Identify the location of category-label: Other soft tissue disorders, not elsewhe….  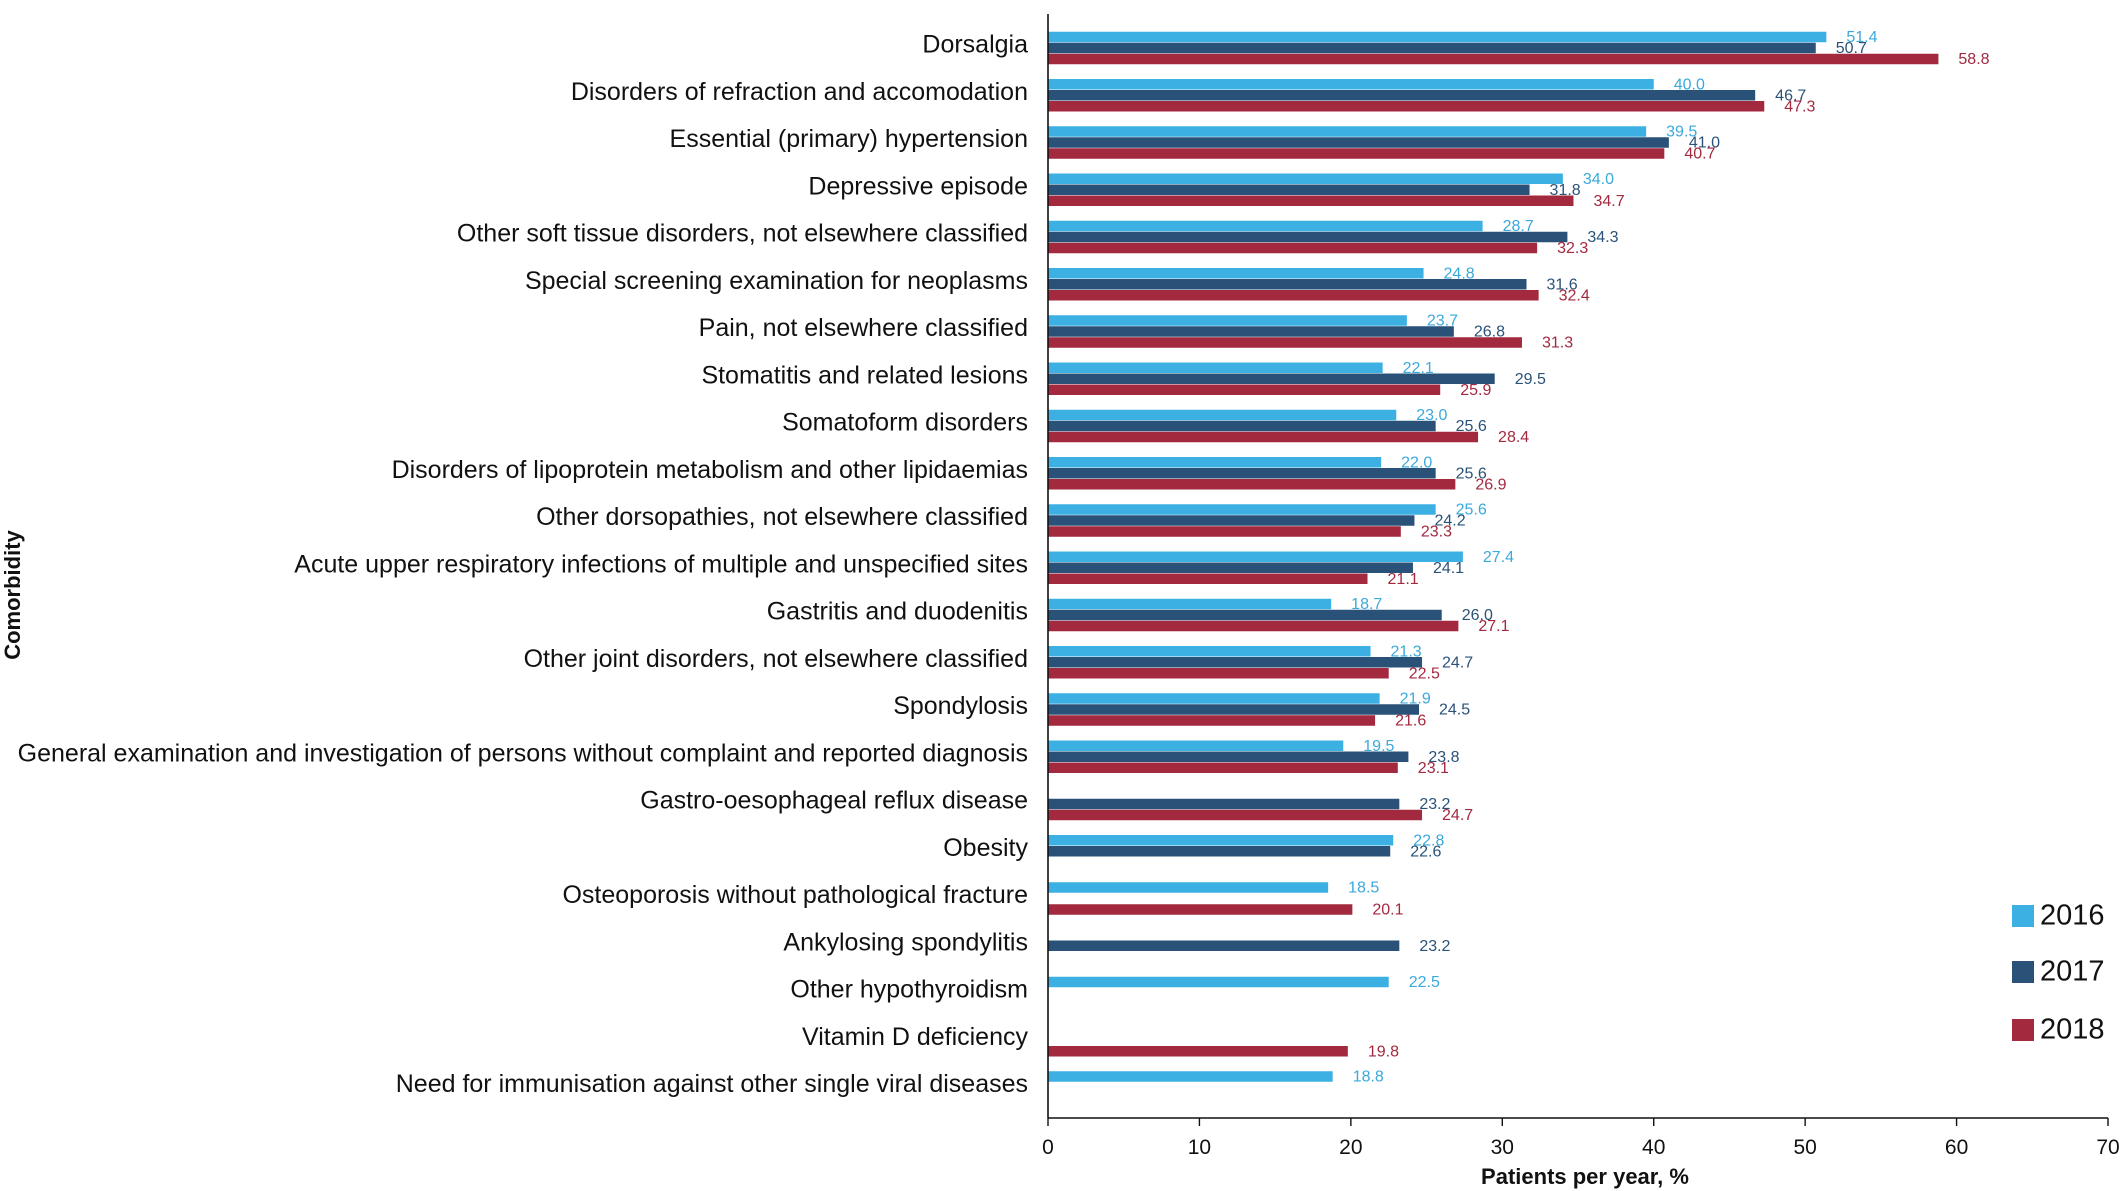
(742, 234).